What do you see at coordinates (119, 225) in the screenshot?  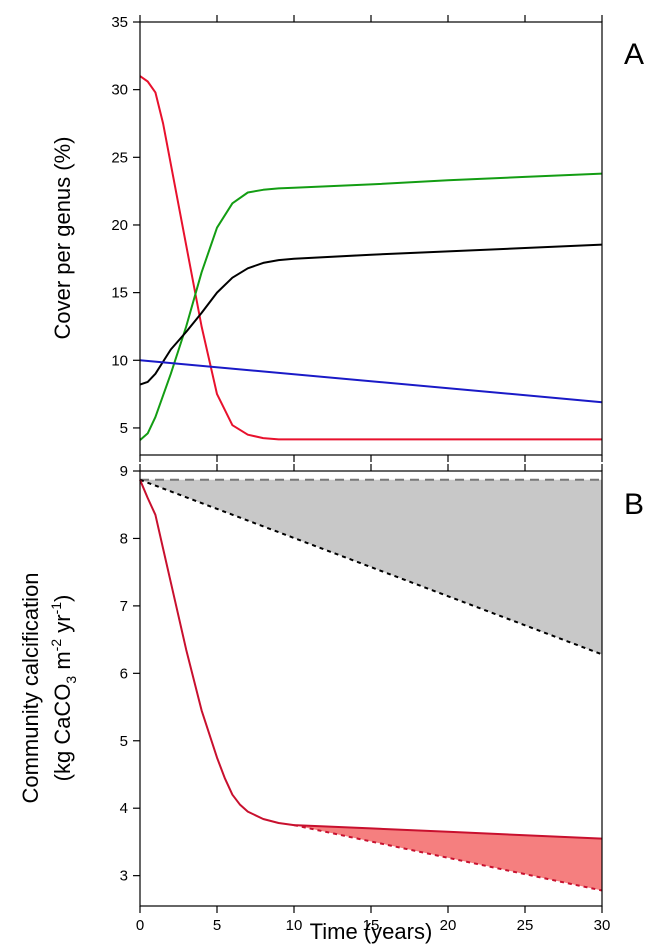 I see `panel-a-ytick-label: 20` at bounding box center [119, 225].